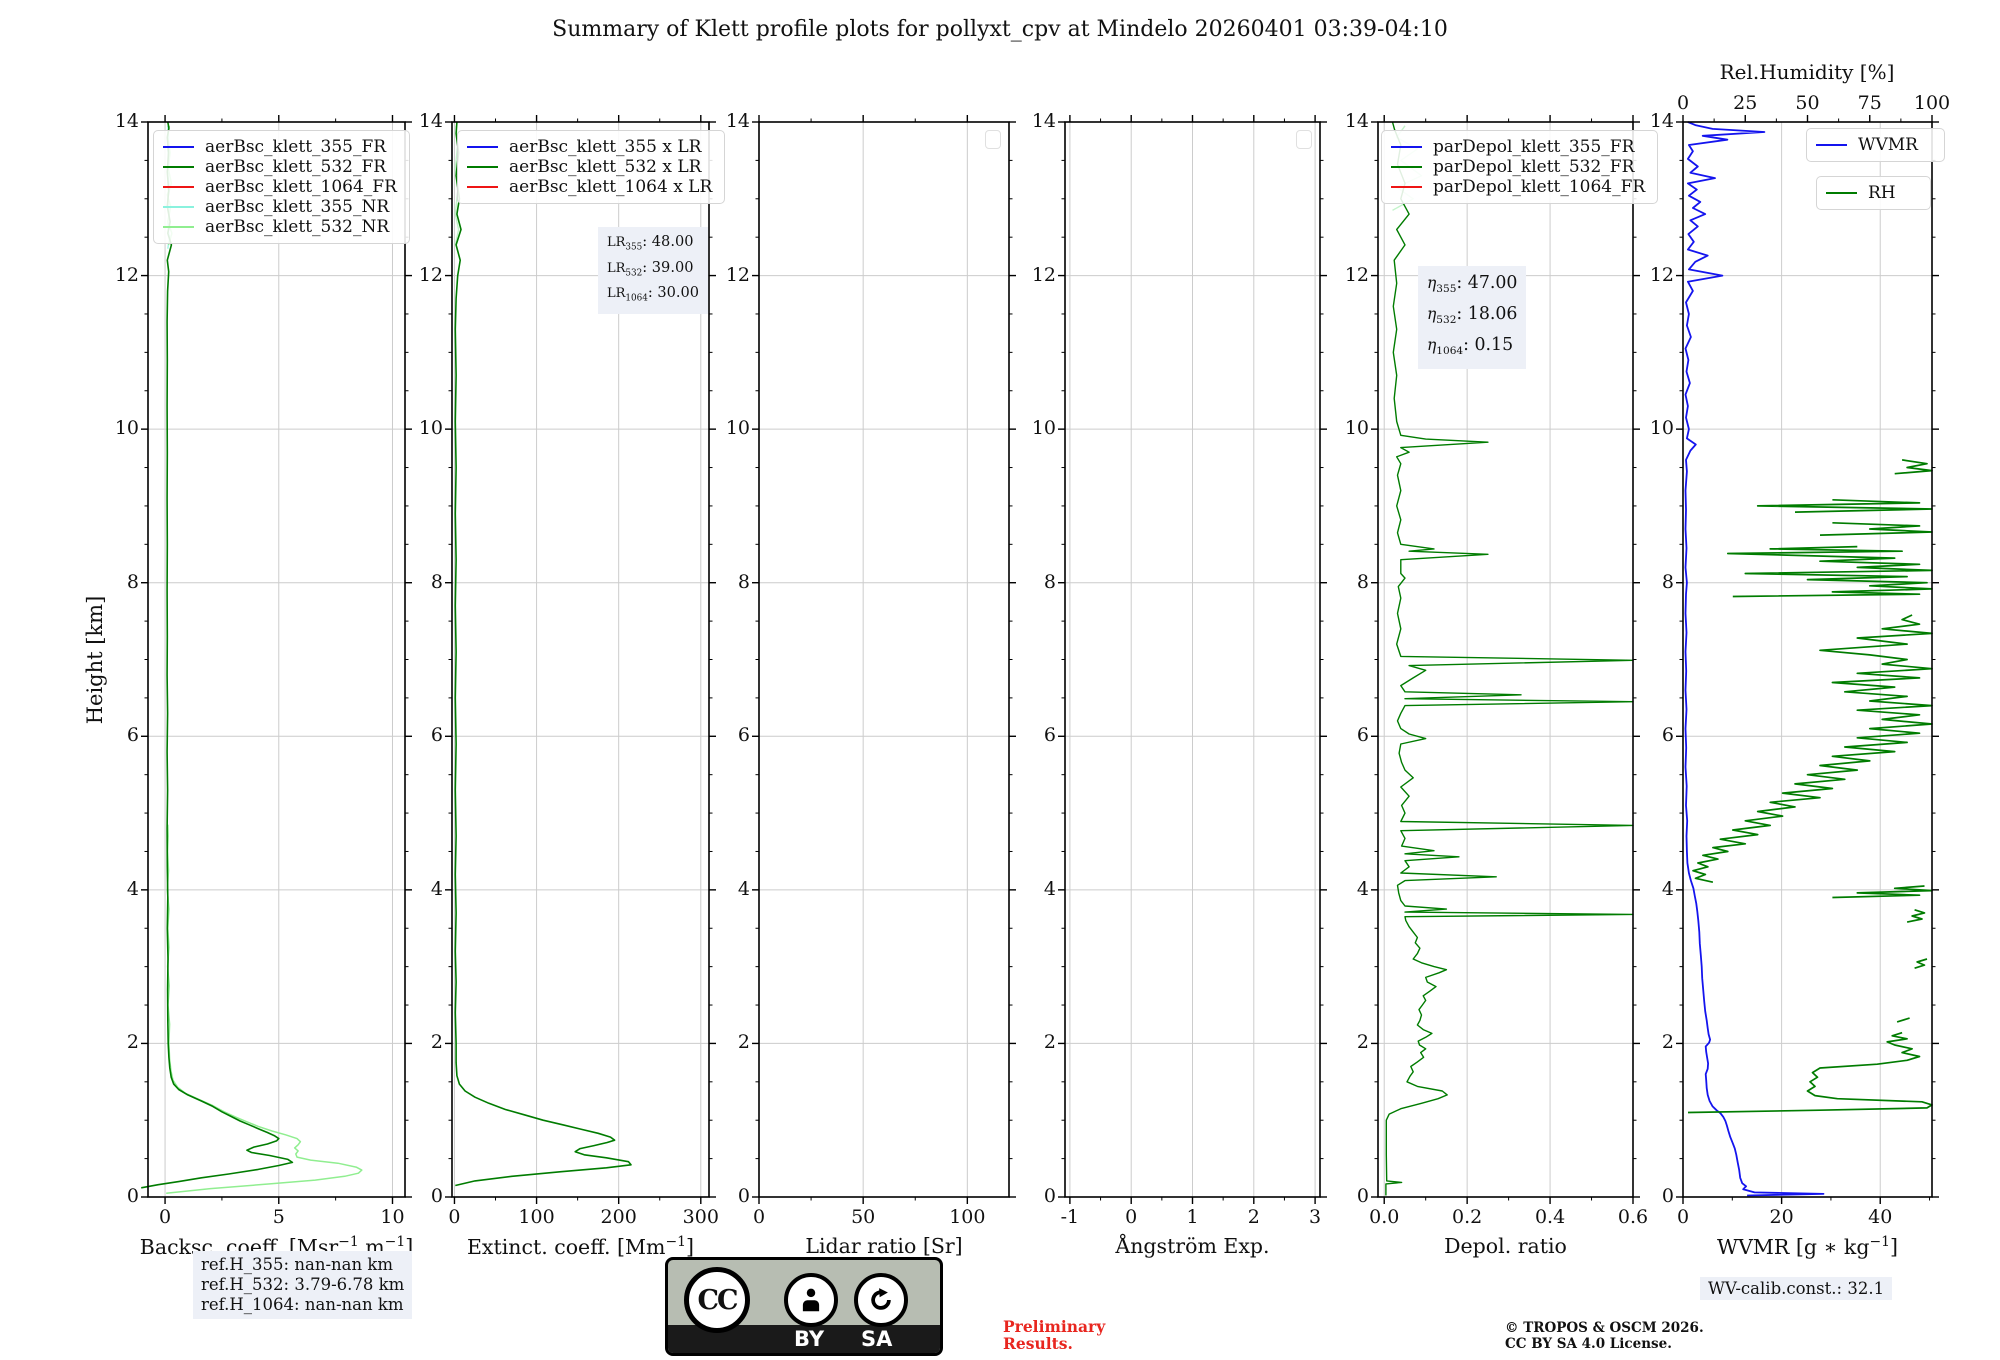  What do you see at coordinates (1888, 145) in the screenshot?
I see `legend-label: WVMR` at bounding box center [1888, 145].